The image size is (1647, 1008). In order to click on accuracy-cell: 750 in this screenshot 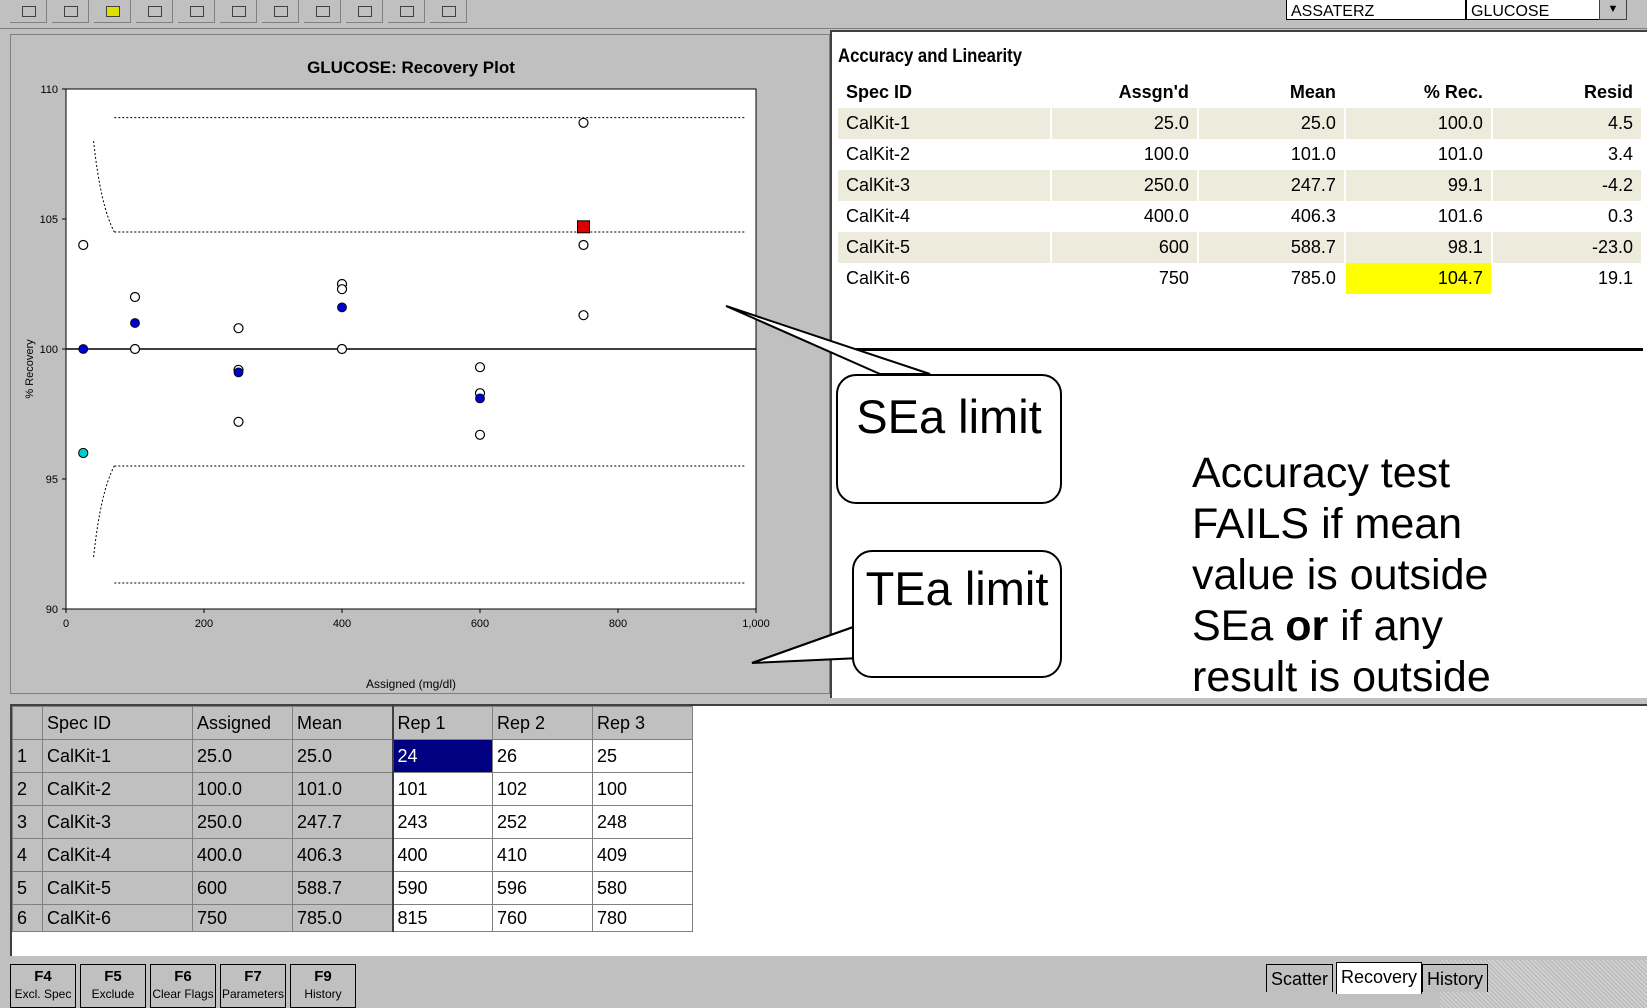, I will do `click(1124, 278)`.